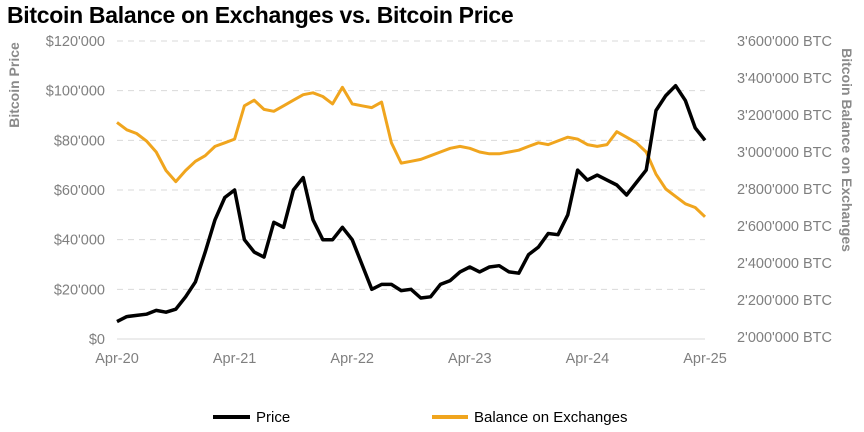 Image resolution: width=864 pixels, height=432 pixels. What do you see at coordinates (705, 359) in the screenshot?
I see `x-tick-label: Apr-25` at bounding box center [705, 359].